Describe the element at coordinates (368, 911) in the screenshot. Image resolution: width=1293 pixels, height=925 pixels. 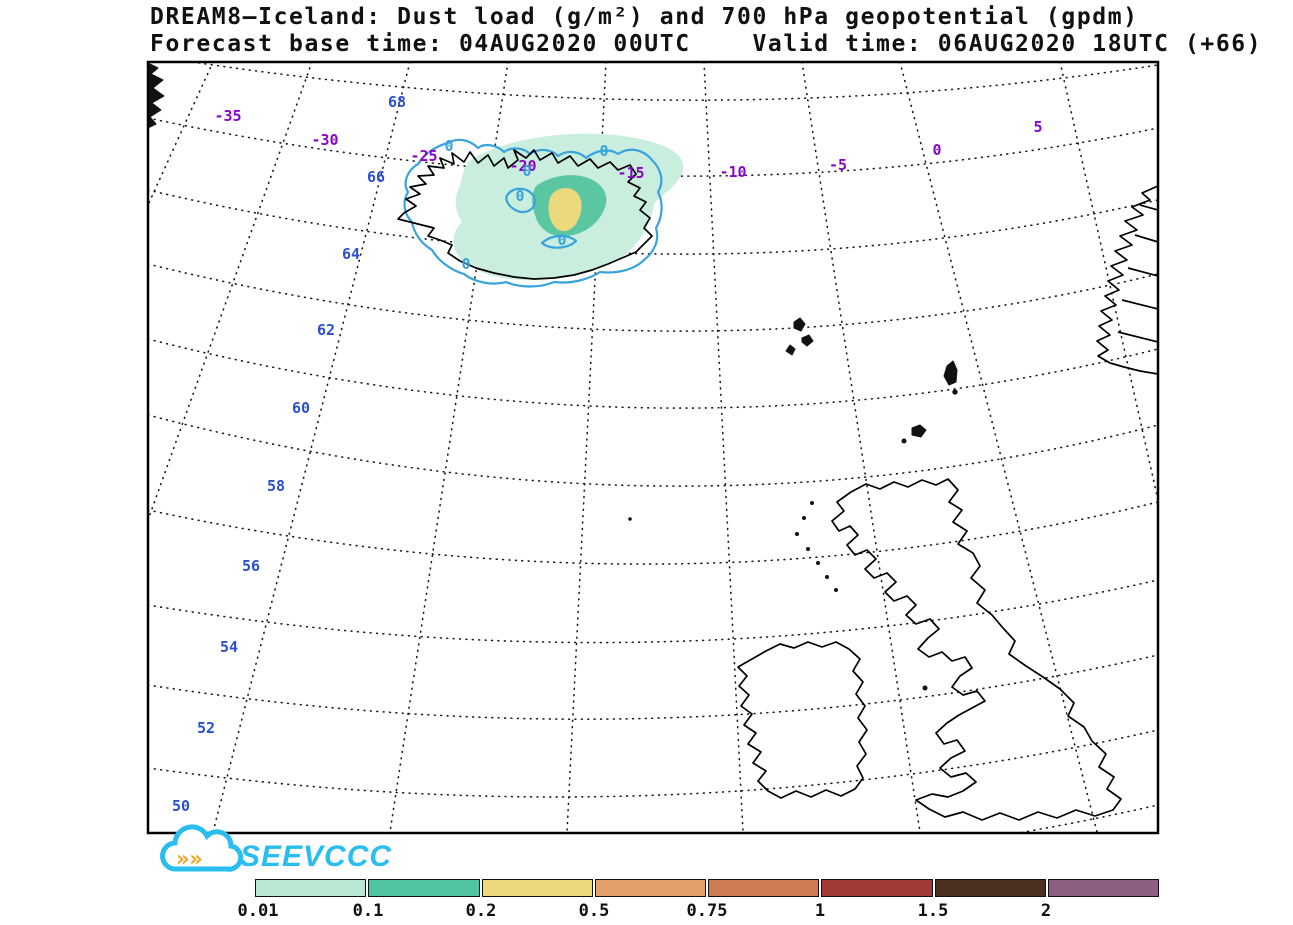
I see `colorbar-tick-label: 0.1` at that location.